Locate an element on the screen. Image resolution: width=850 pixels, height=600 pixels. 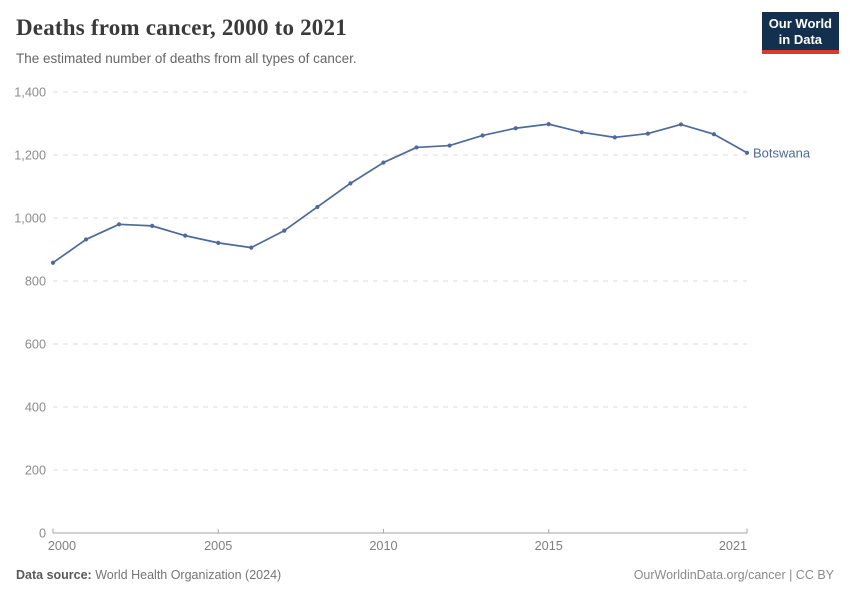
data-point-2015 is located at coordinates (548, 124).